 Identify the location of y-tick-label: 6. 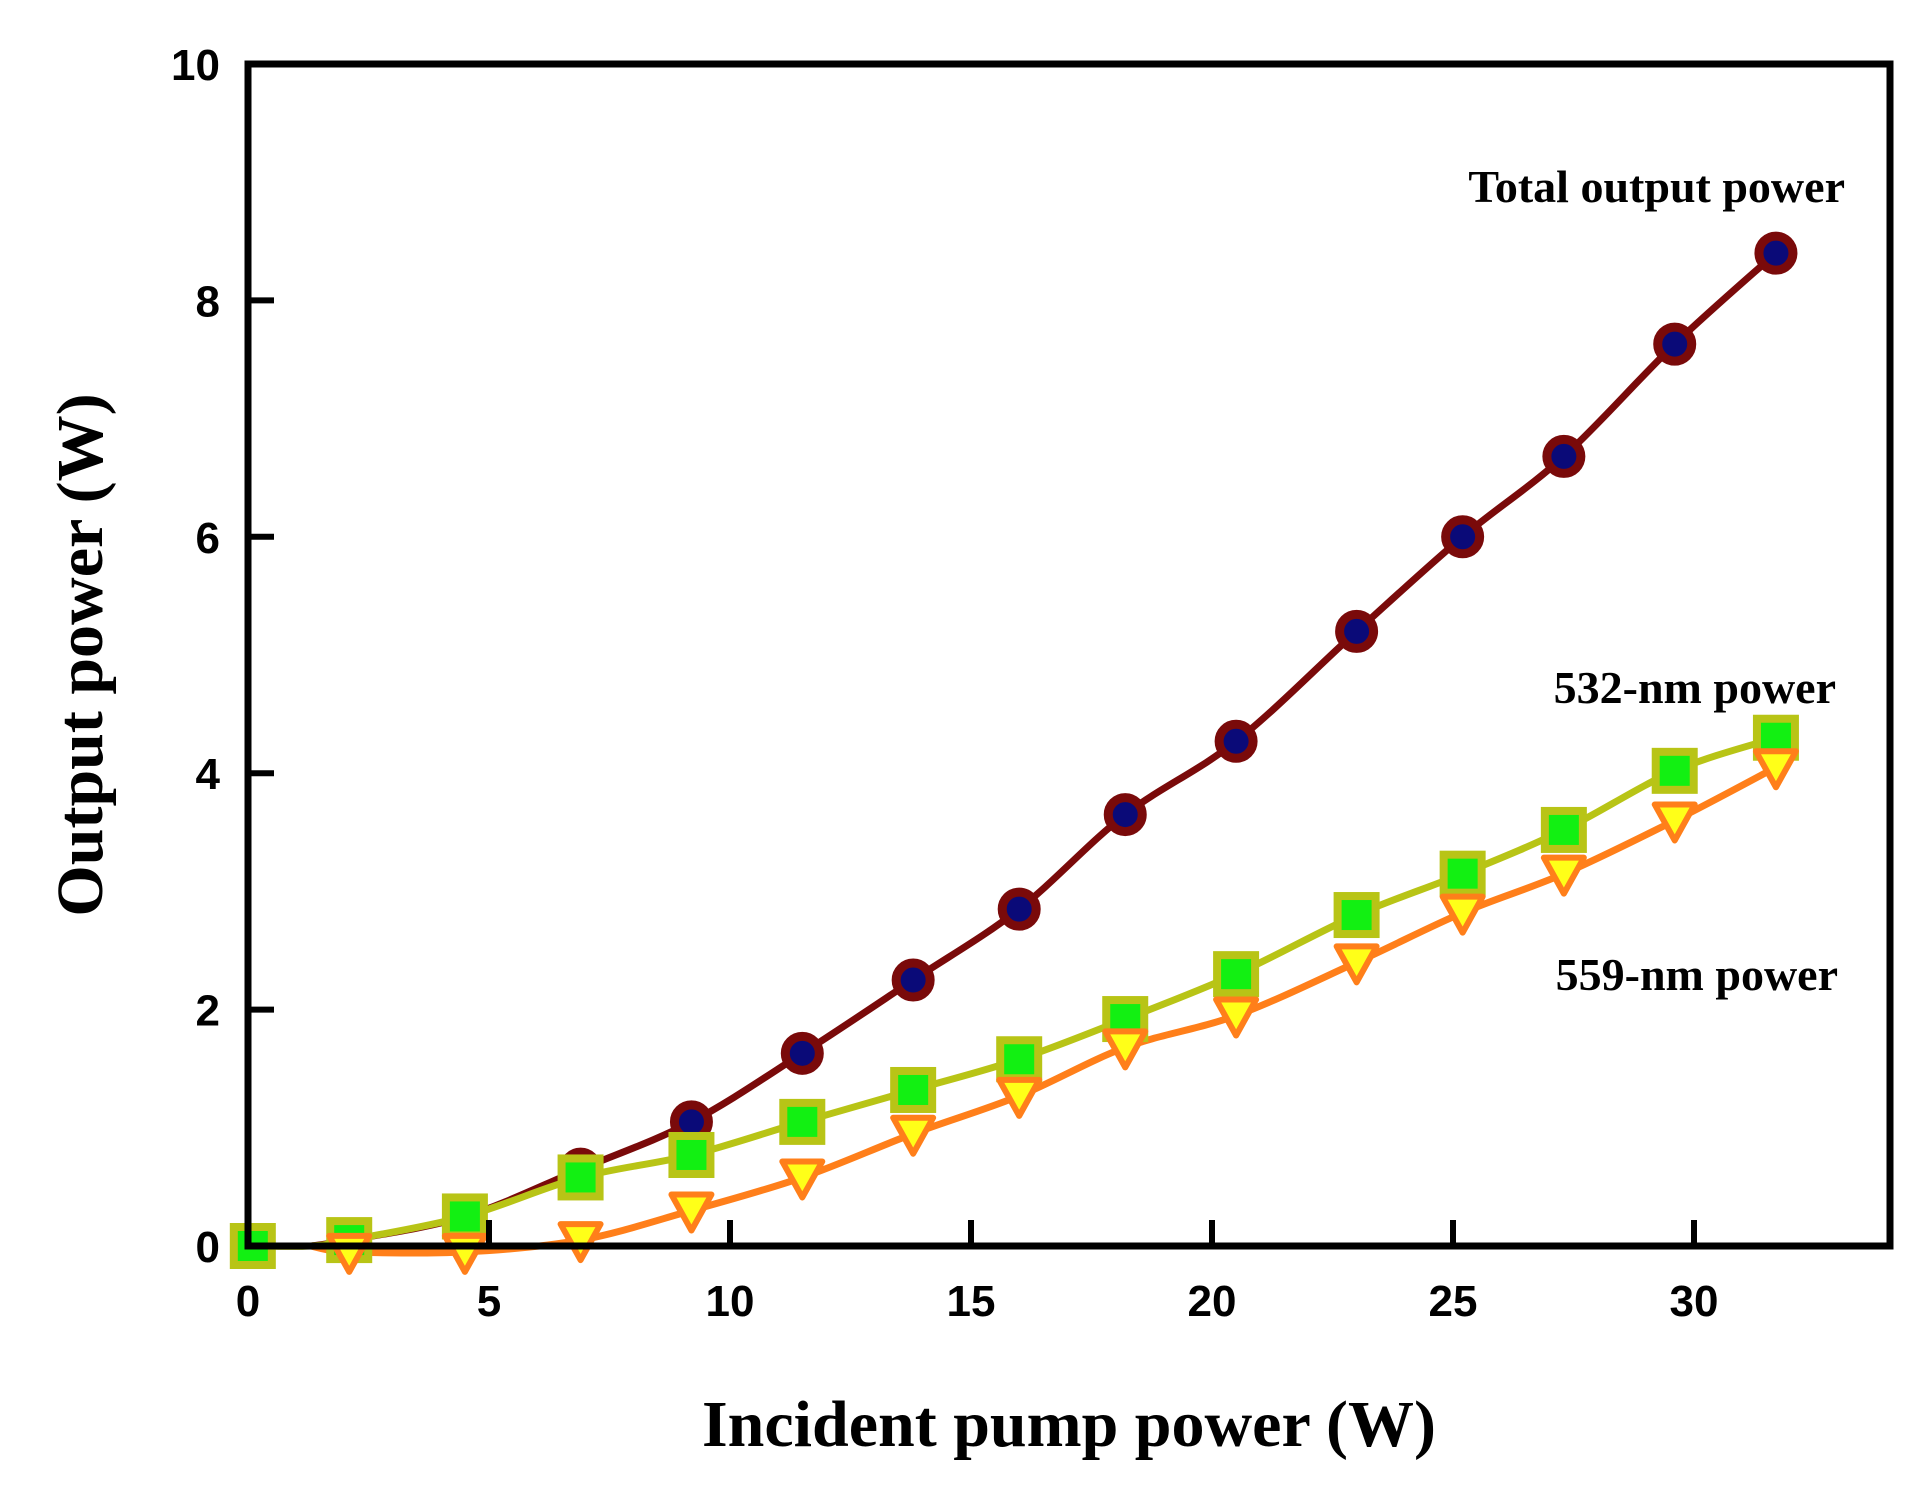
(208, 538).